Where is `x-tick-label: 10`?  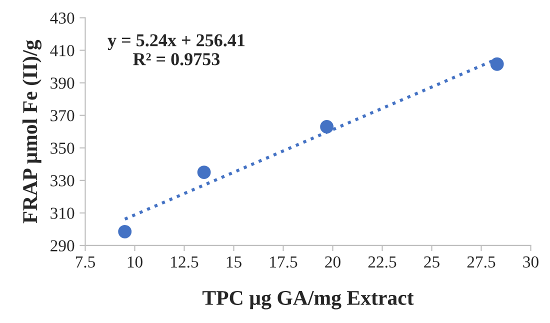
x-tick-label: 10 is located at coordinates (135, 262).